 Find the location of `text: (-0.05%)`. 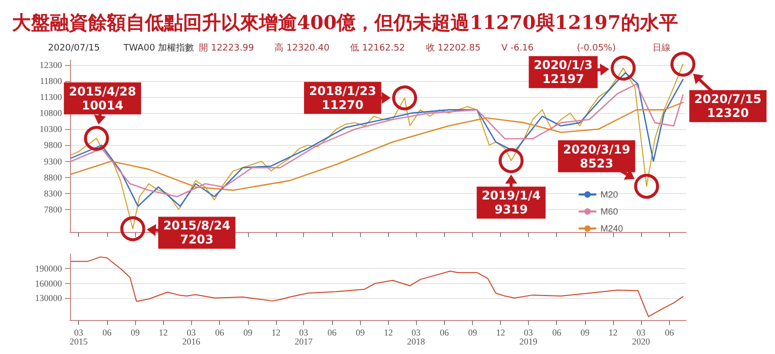

text: (-0.05%) is located at coordinates (596, 49).